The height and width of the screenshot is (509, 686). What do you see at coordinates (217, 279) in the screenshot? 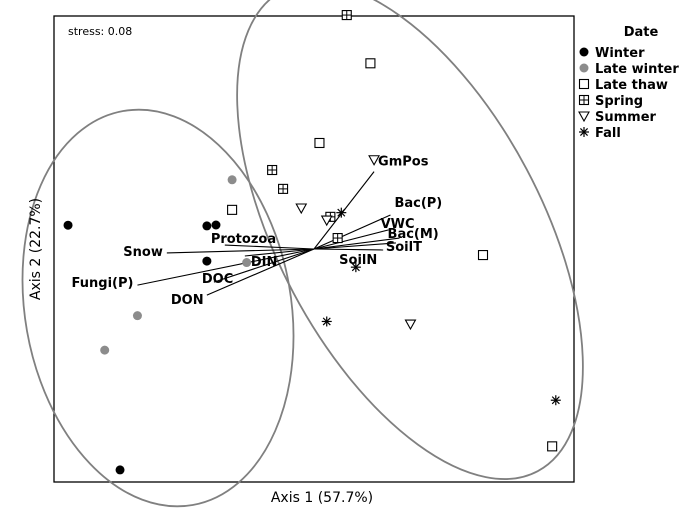
I see `vector-label-doc: DOC` at bounding box center [217, 279].